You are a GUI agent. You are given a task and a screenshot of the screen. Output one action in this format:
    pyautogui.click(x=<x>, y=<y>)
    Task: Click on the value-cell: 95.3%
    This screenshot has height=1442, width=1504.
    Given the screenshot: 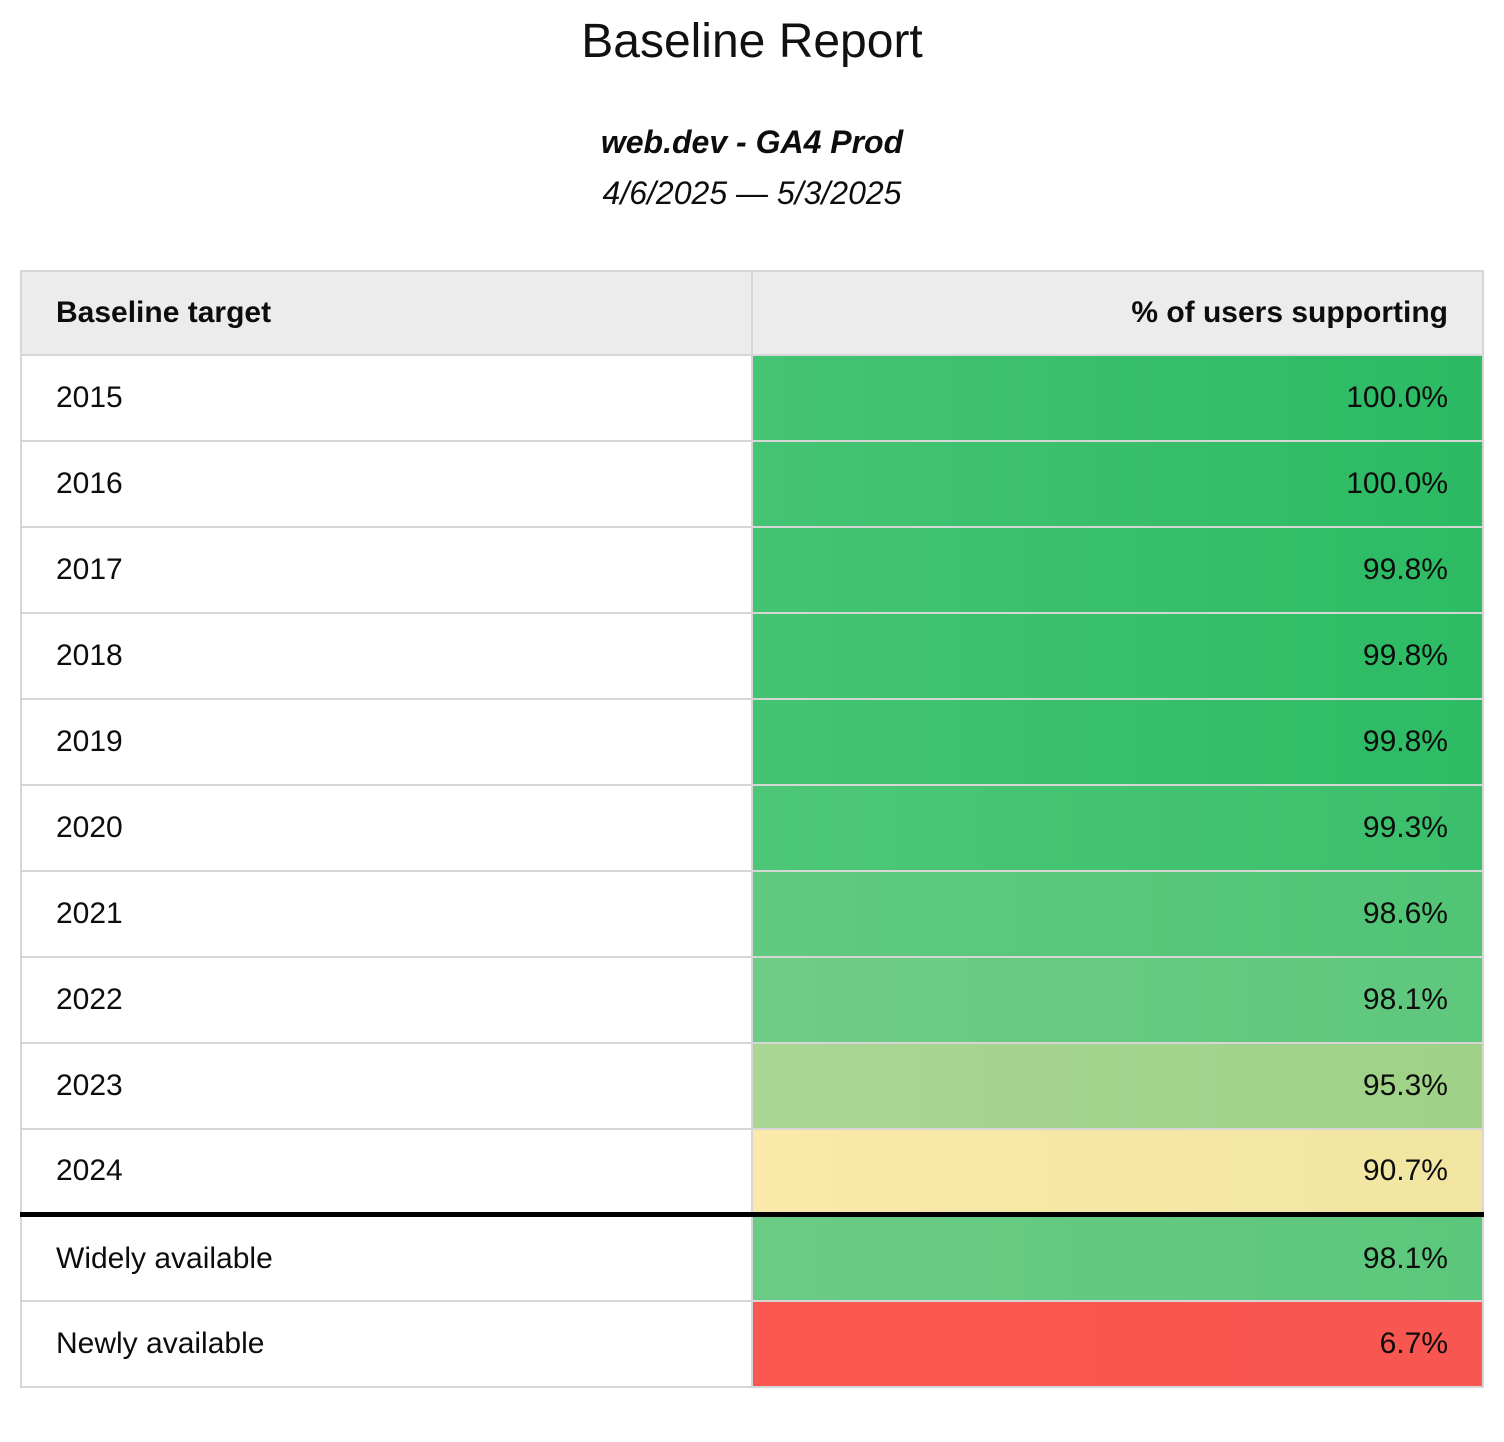 What is the action you would take?
    pyautogui.click(x=1117, y=1085)
    